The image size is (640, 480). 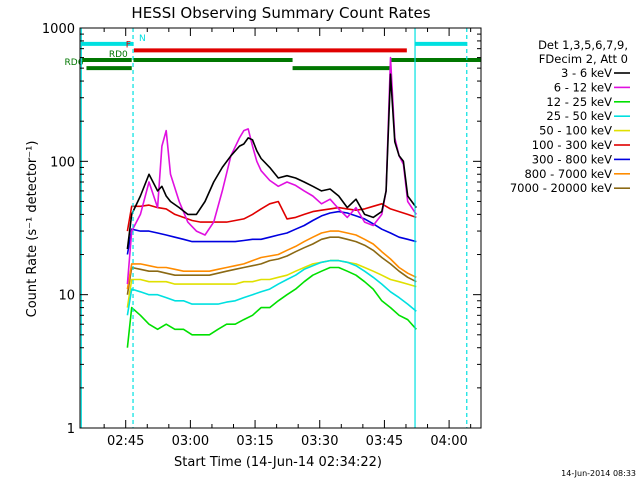 I want to click on y-axis-label: Count Rate (s⁻¹ detector⁻¹), so click(x=32, y=229).